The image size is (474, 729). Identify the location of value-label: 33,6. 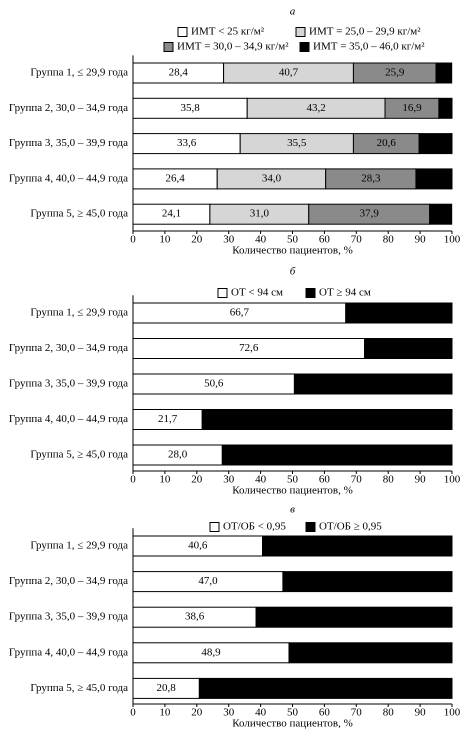
(187, 143).